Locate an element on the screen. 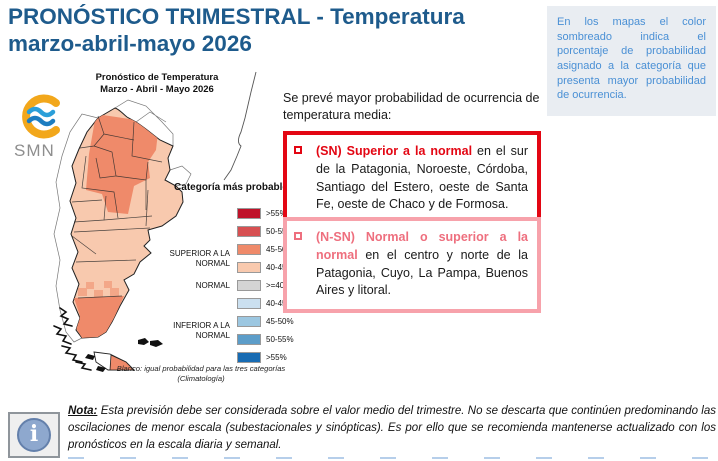 Image resolution: width=718 pixels, height=461 pixels. smn-logo-icon is located at coordinates (41, 116).